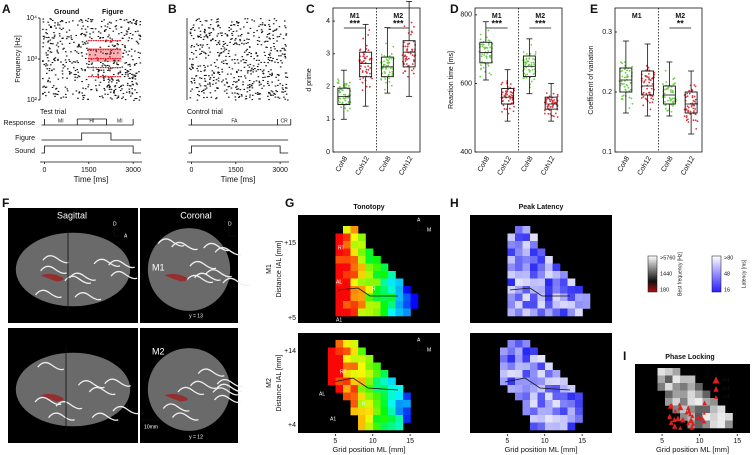 This screenshot has width=754, height=455. I want to click on y-axis-label: d prime, so click(309, 79).